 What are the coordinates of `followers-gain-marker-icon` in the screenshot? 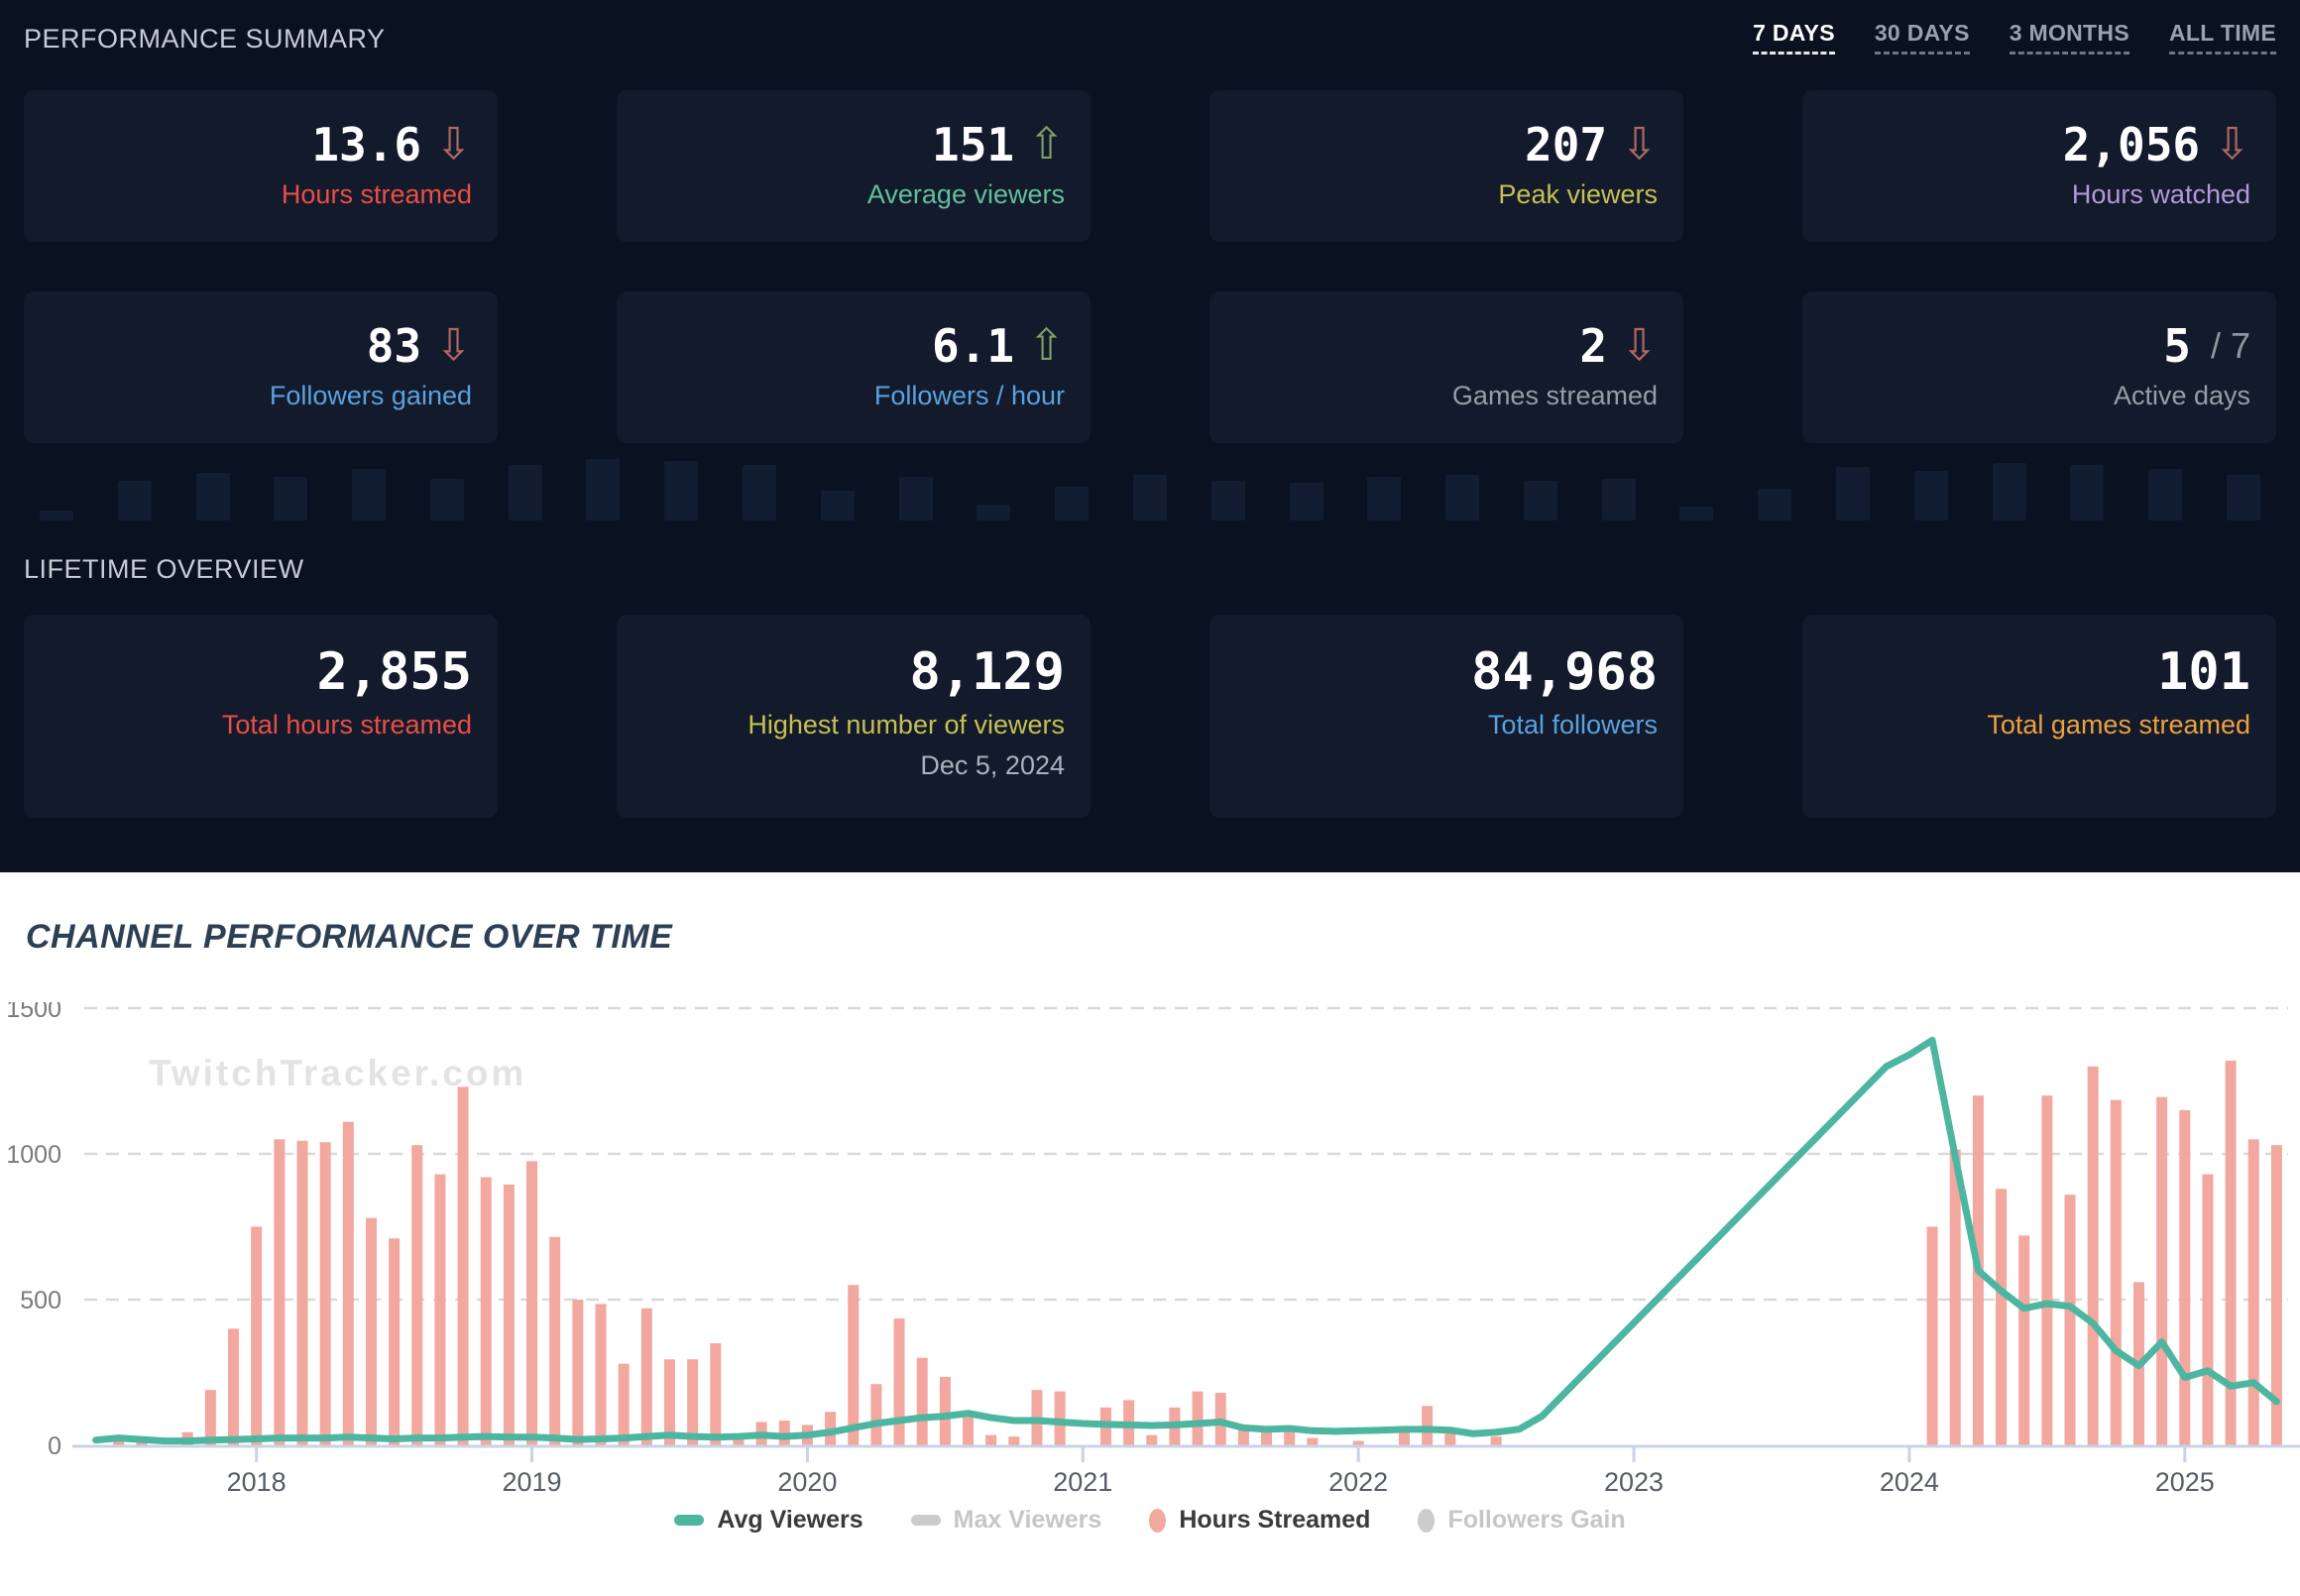 It's located at (1427, 1521).